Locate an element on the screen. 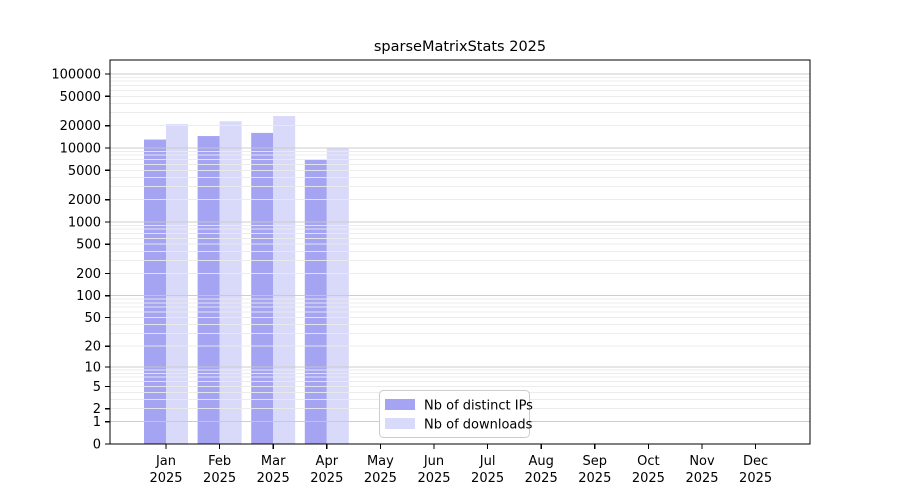 The width and height of the screenshot is (900, 500). y-tick-label: 100 is located at coordinates (88, 296).